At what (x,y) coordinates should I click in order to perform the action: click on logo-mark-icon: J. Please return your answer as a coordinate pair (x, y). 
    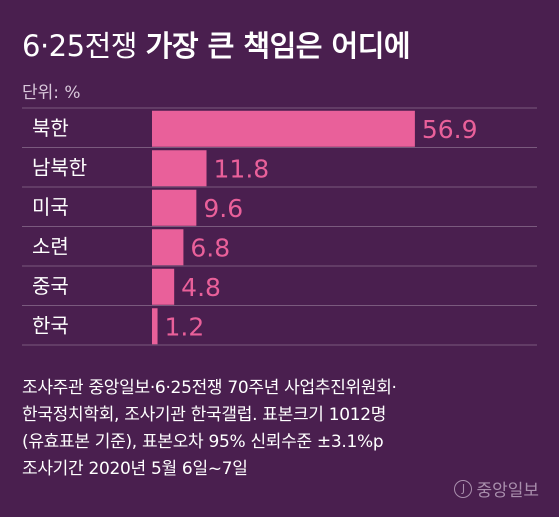
    Looking at the image, I should click on (463, 488).